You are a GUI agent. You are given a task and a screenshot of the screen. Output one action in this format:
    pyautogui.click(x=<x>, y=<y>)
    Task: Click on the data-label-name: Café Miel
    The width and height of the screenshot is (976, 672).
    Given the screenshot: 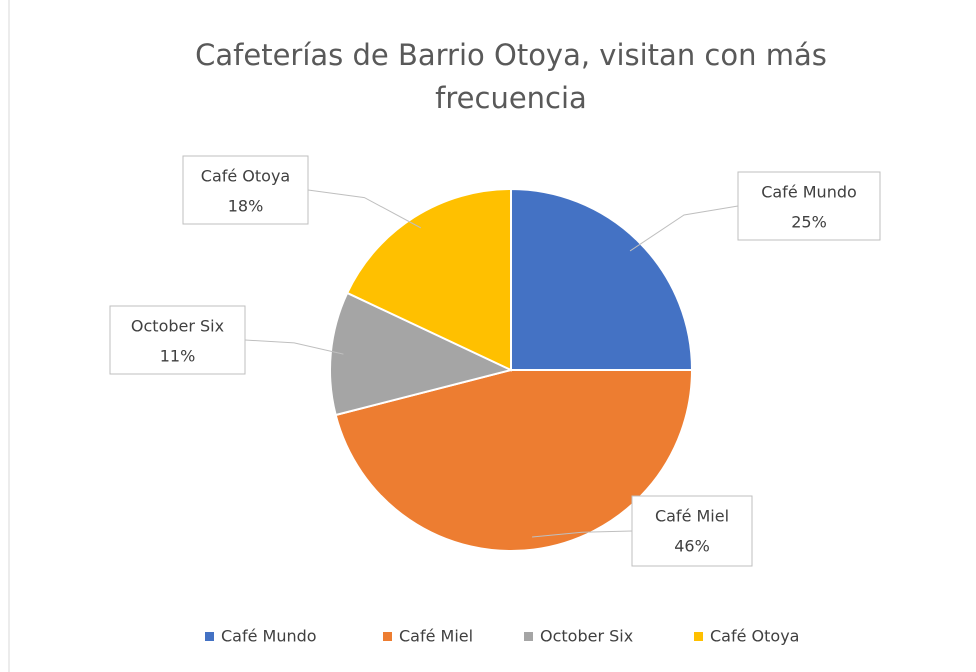 What is the action you would take?
    pyautogui.click(x=692, y=516)
    